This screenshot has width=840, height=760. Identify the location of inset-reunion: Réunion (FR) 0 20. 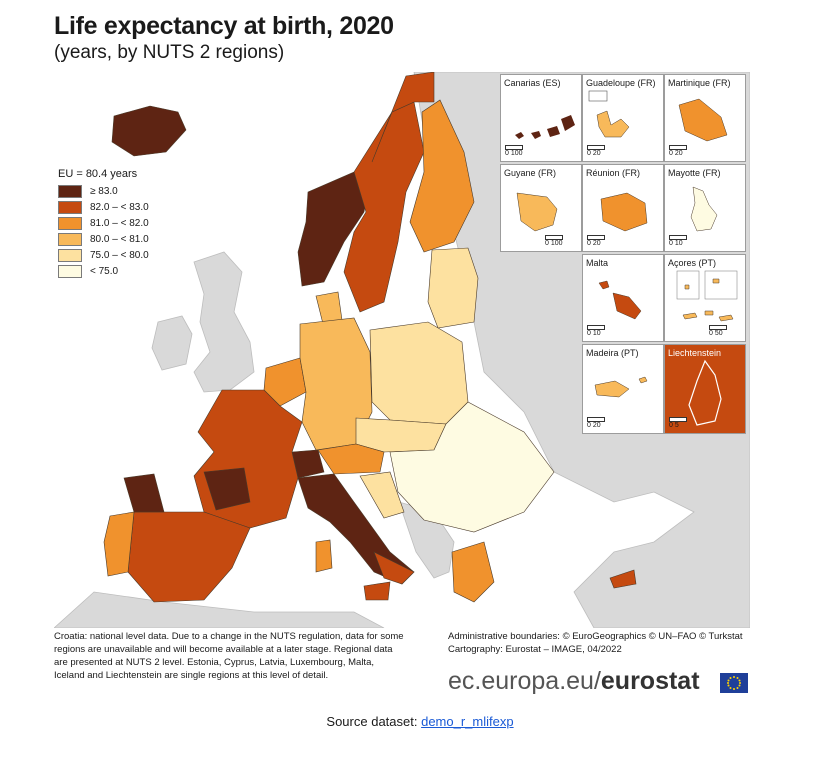
(623, 208).